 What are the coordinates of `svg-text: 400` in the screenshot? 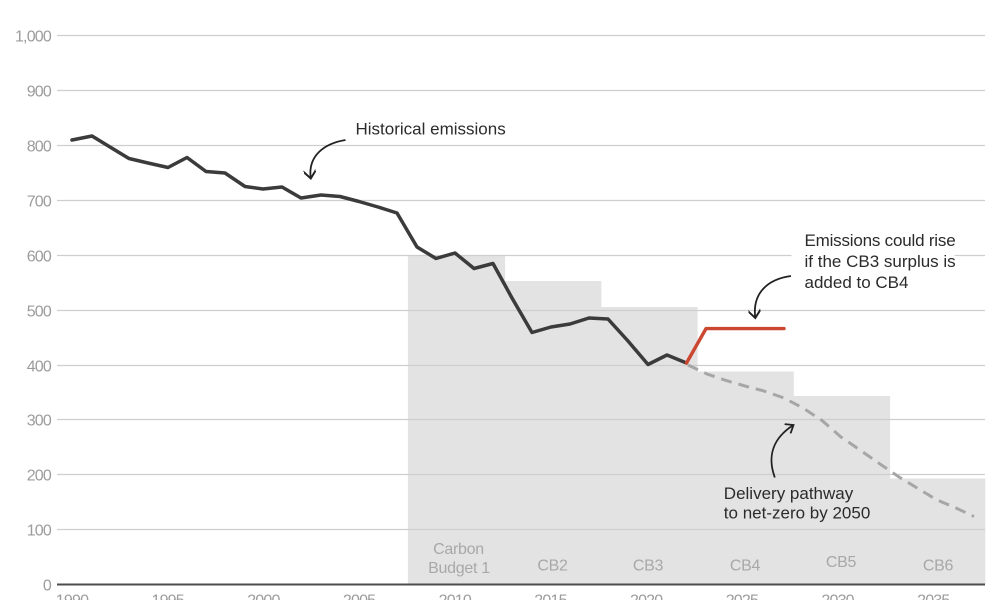 It's located at (39, 367).